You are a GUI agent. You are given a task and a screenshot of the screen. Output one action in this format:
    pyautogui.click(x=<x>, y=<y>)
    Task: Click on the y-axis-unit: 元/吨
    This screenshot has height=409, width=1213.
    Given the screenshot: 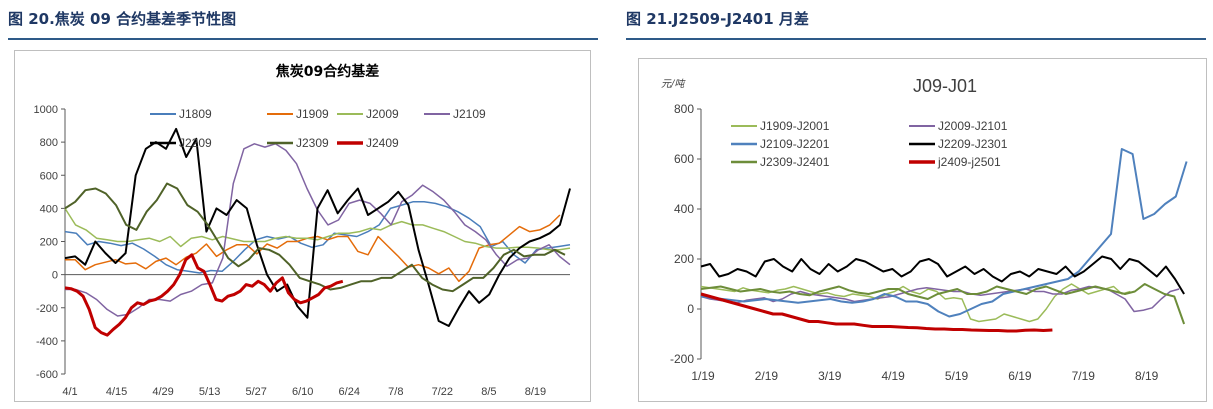 What is the action you would take?
    pyautogui.click(x=673, y=84)
    